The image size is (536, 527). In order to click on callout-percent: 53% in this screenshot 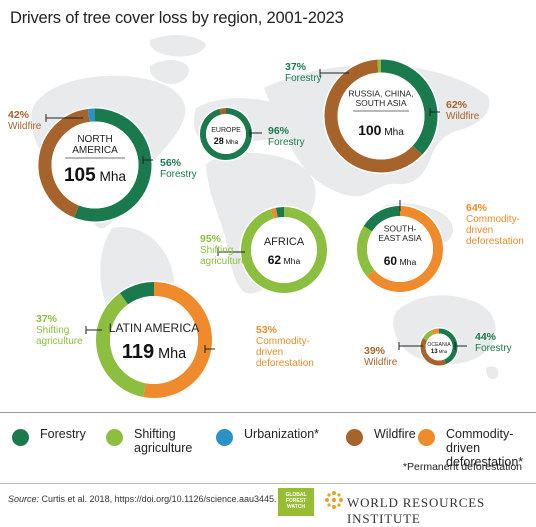, I will do `click(267, 330)`.